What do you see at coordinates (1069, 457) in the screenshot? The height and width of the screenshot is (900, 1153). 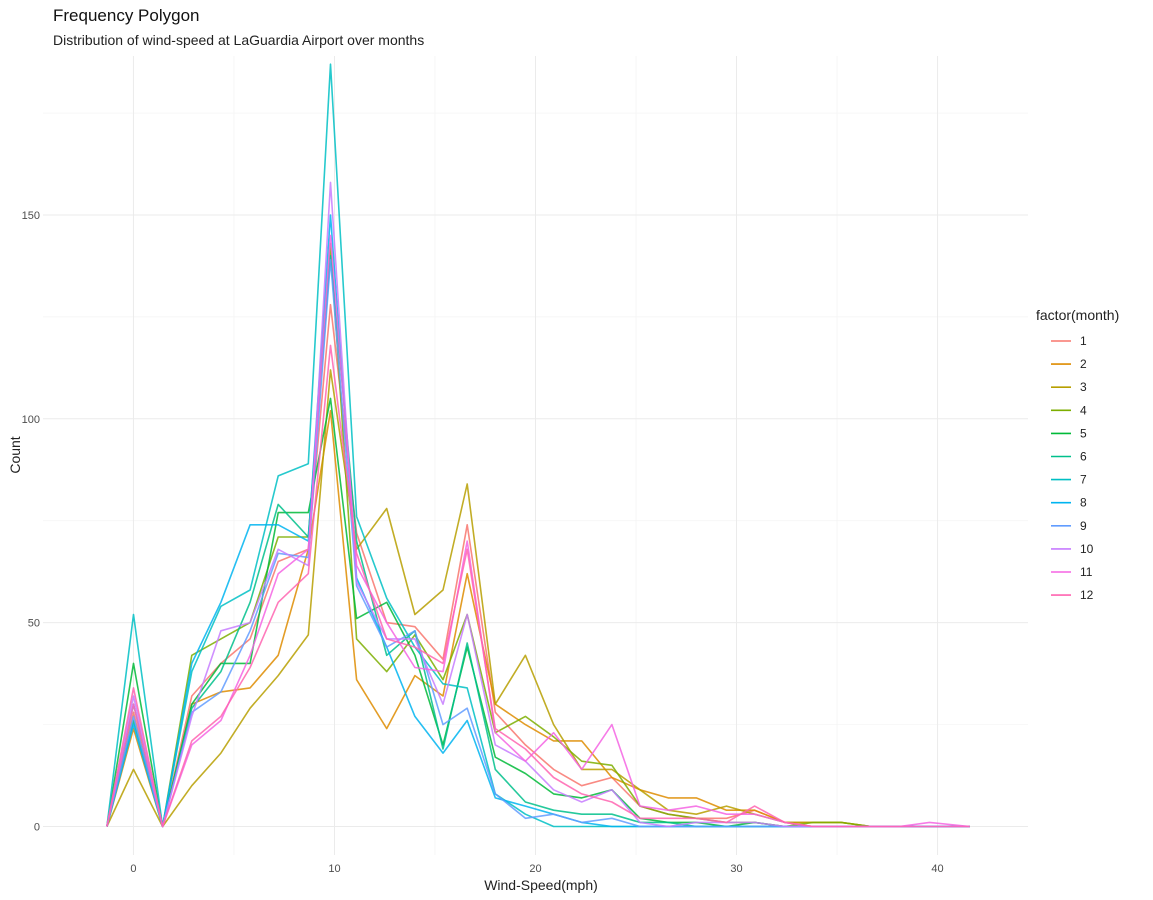 I see `legend-item-6: 6` at bounding box center [1069, 457].